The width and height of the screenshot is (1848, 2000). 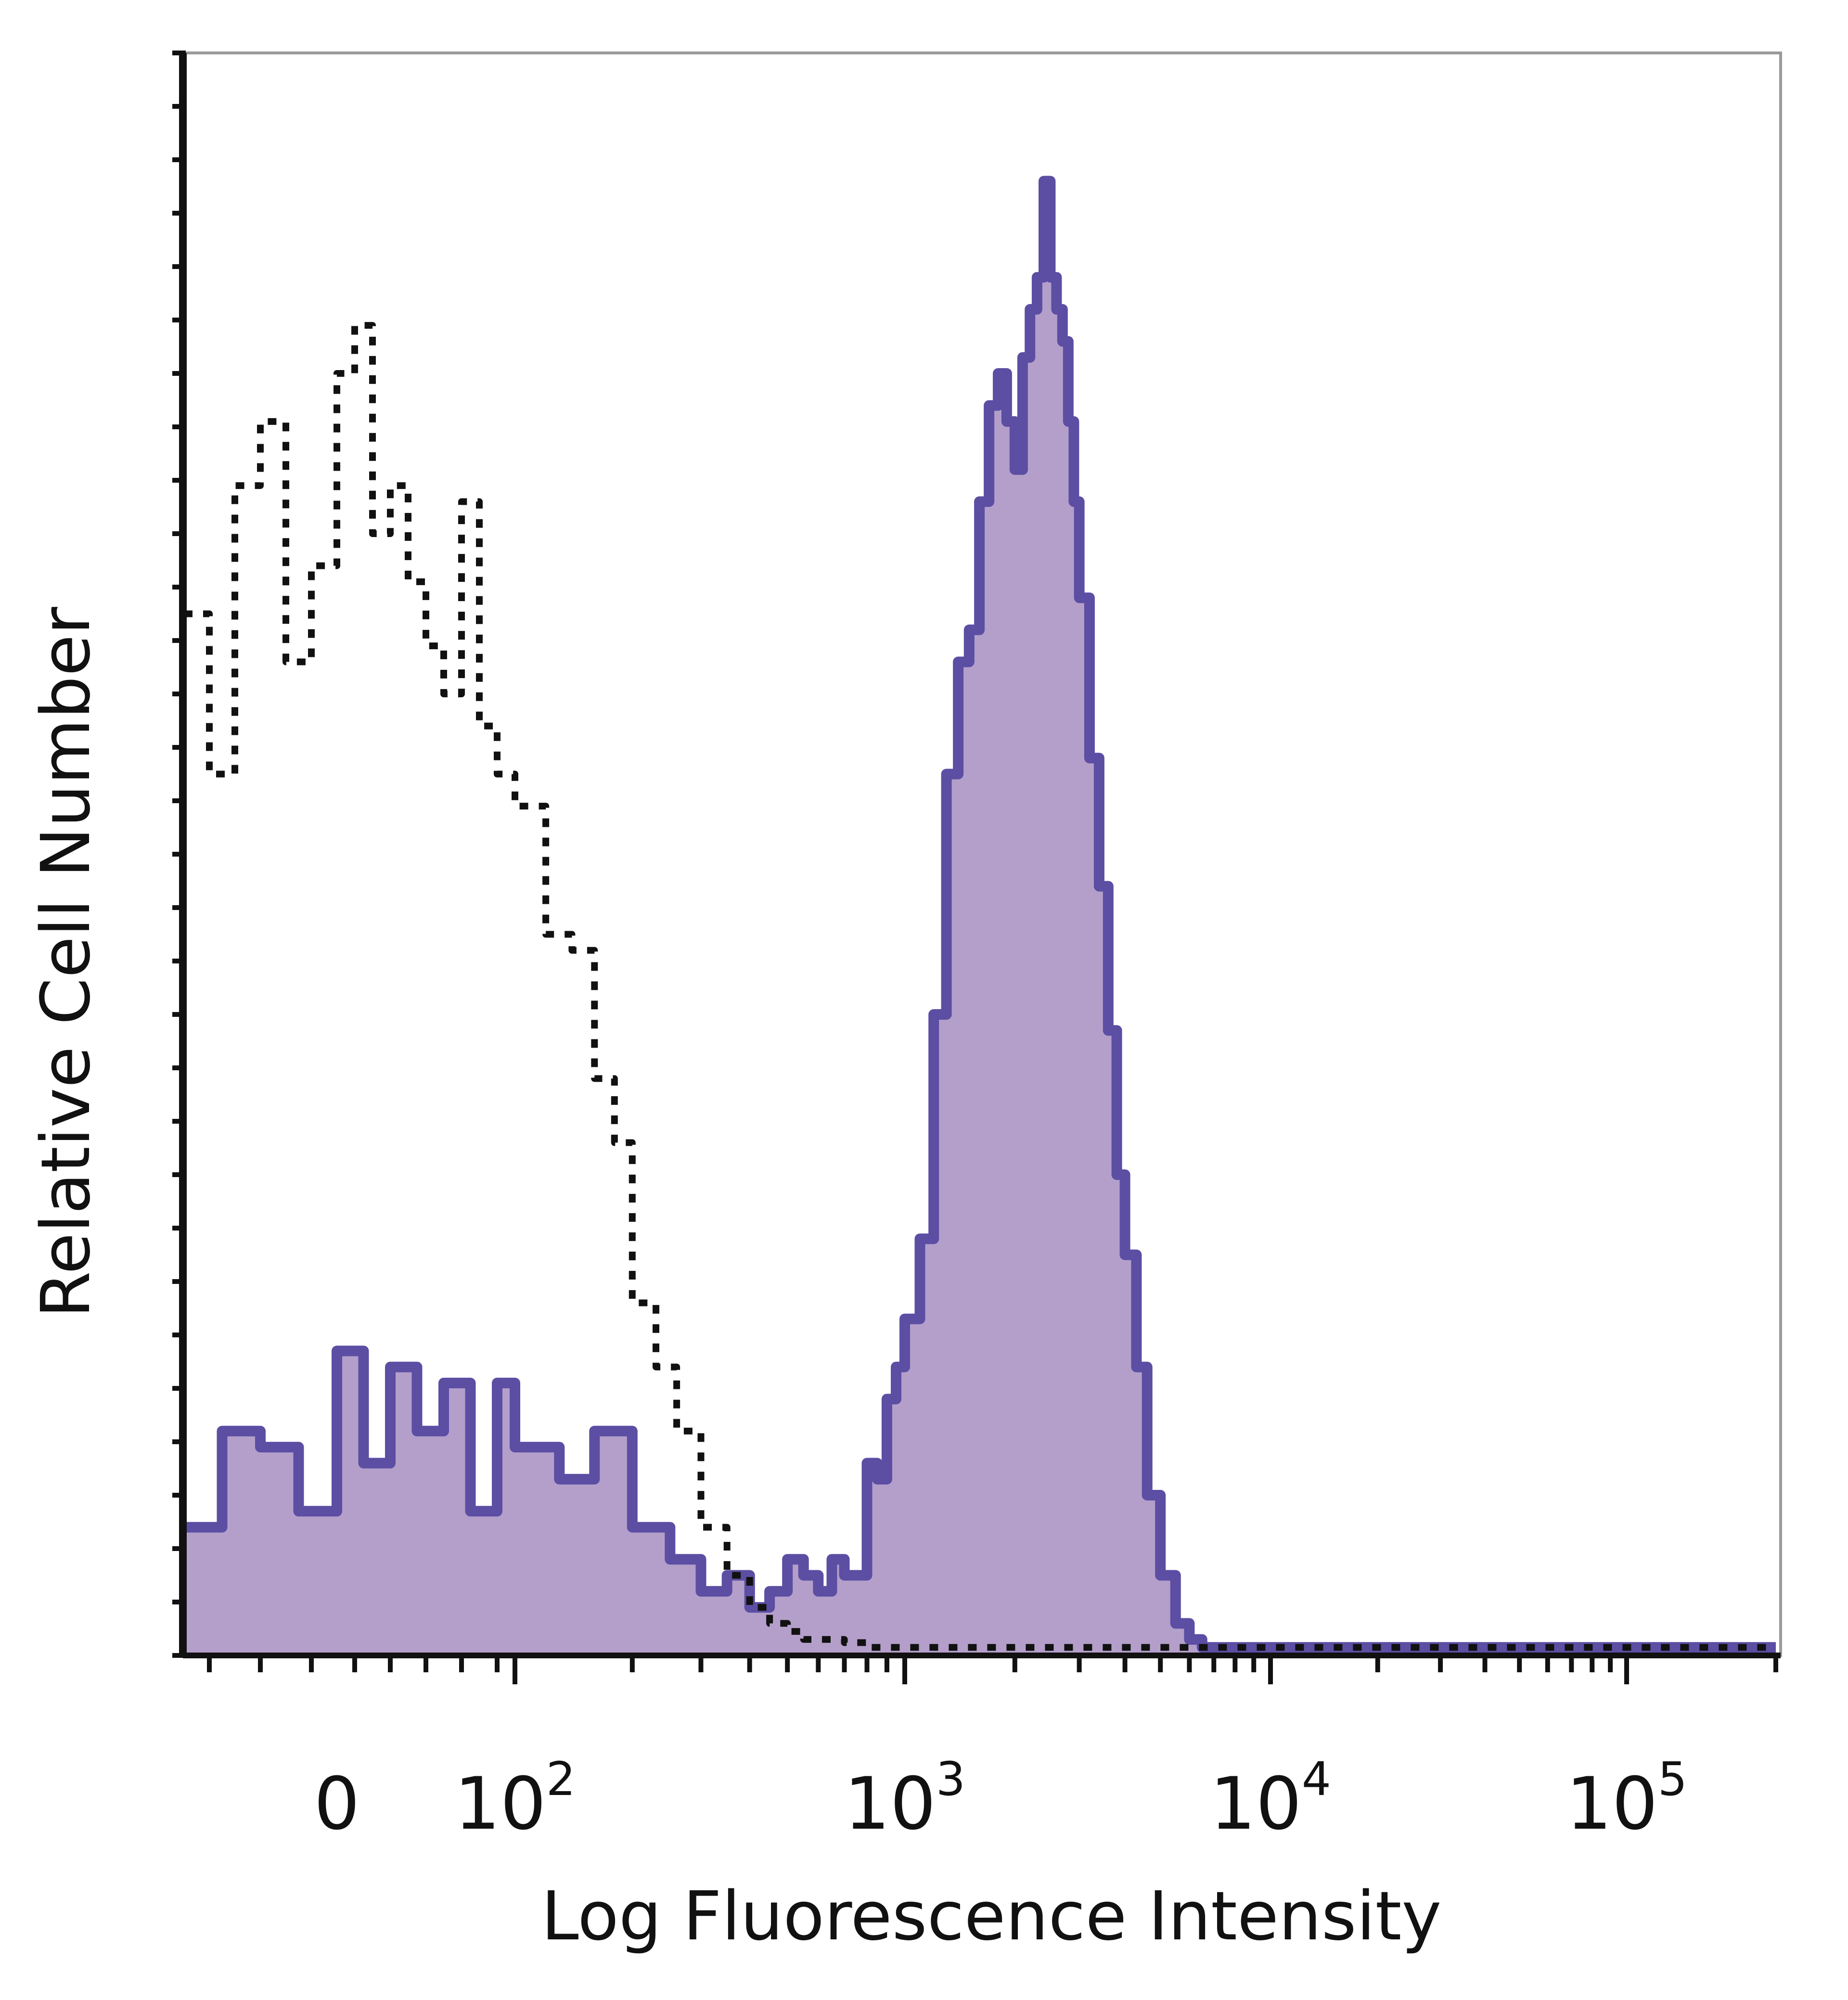 I want to click on x-tick-label: 10², so click(x=515, y=1799).